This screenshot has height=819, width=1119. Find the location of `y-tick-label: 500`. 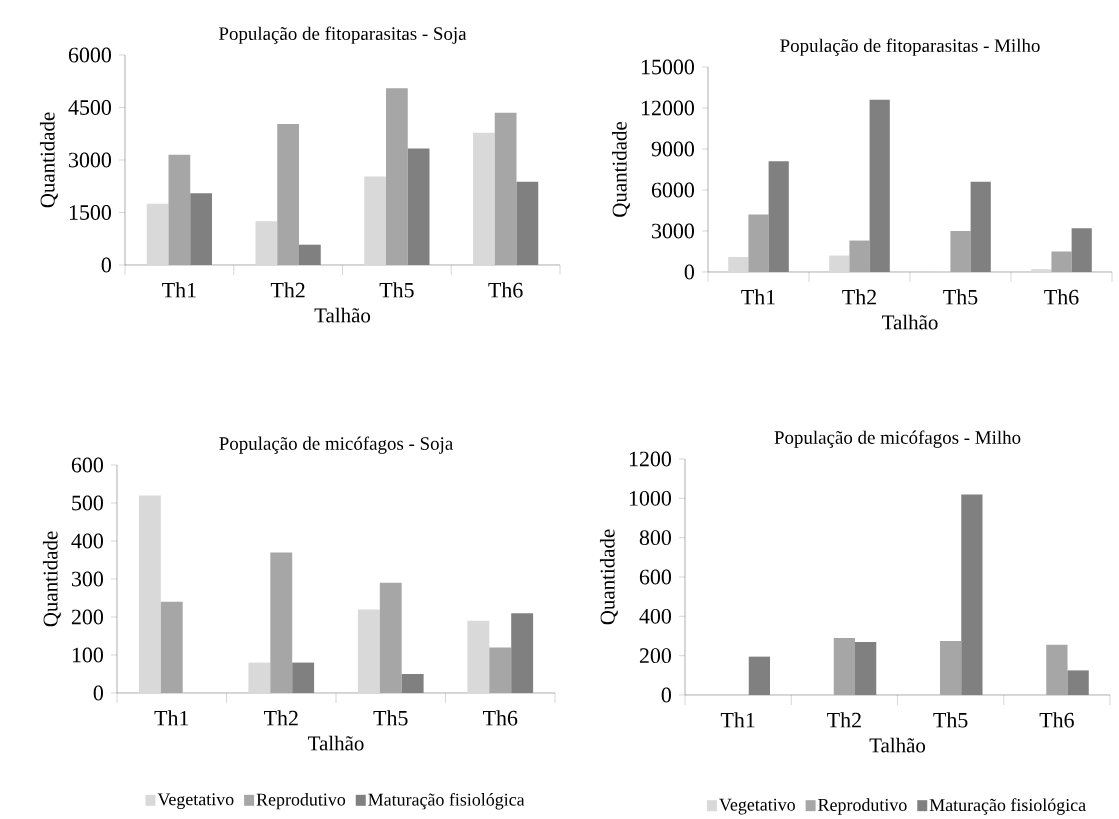

y-tick-label: 500 is located at coordinates (87, 503).